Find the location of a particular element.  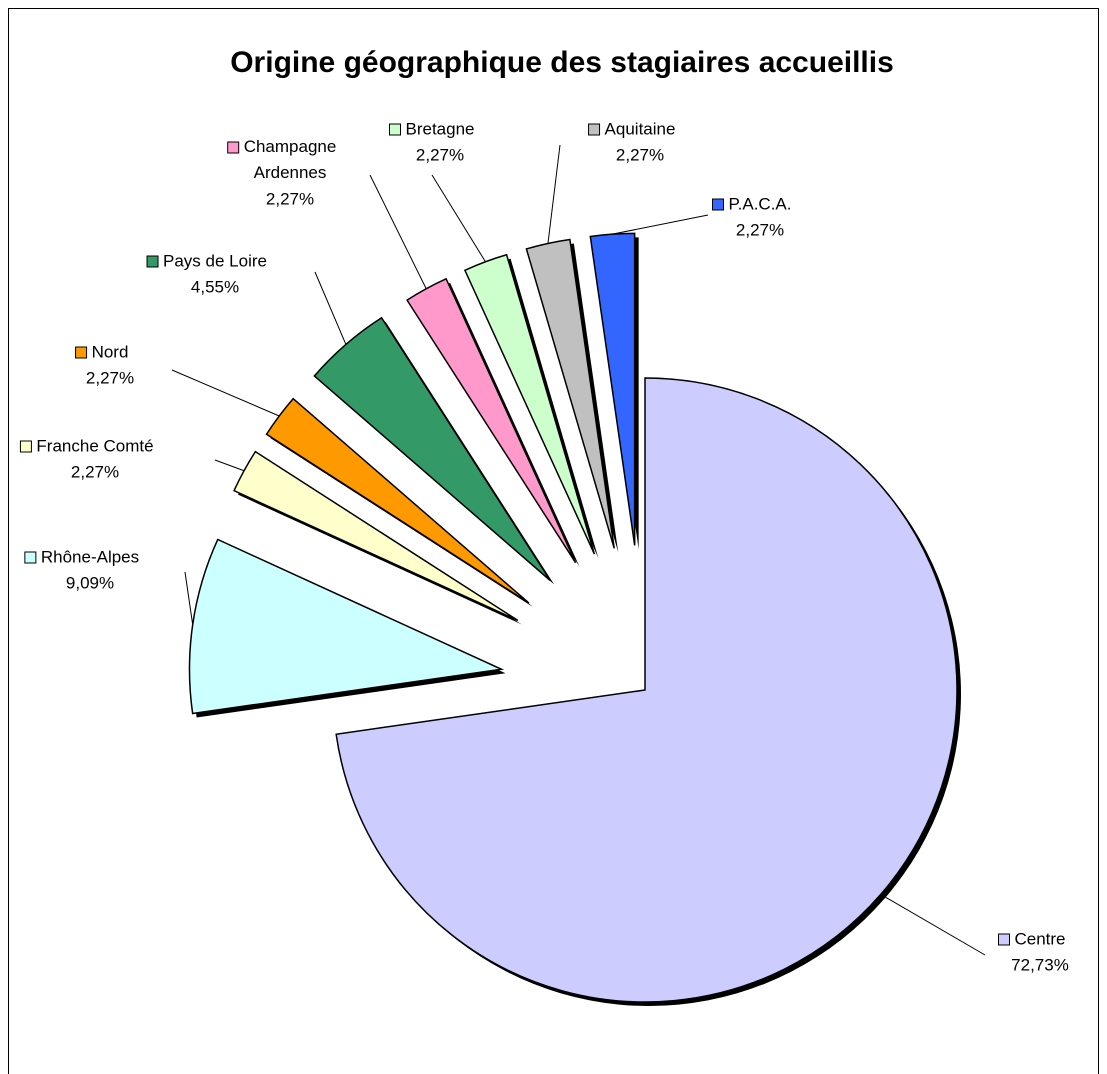

slice-label: Champagne Ardennes is located at coordinates (290, 159).